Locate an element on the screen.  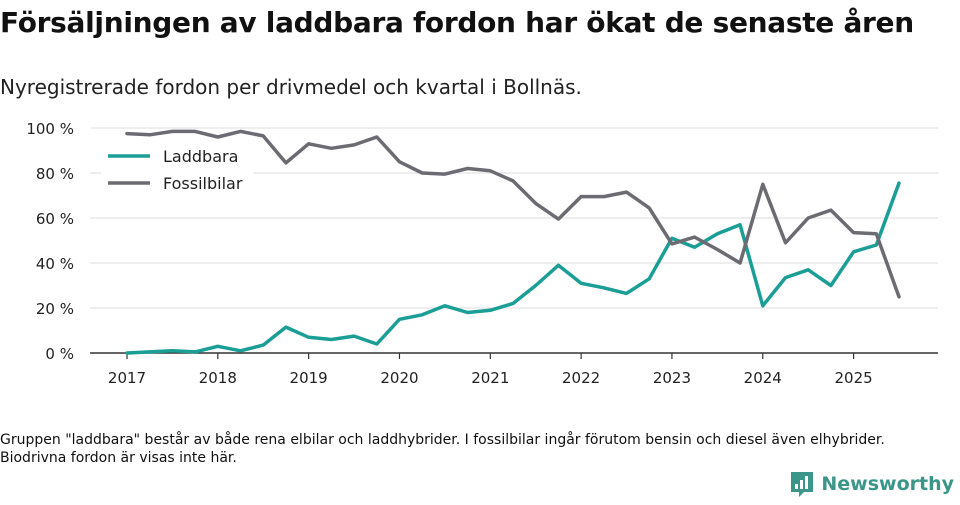
x-tick-label: 2018 is located at coordinates (218, 378).